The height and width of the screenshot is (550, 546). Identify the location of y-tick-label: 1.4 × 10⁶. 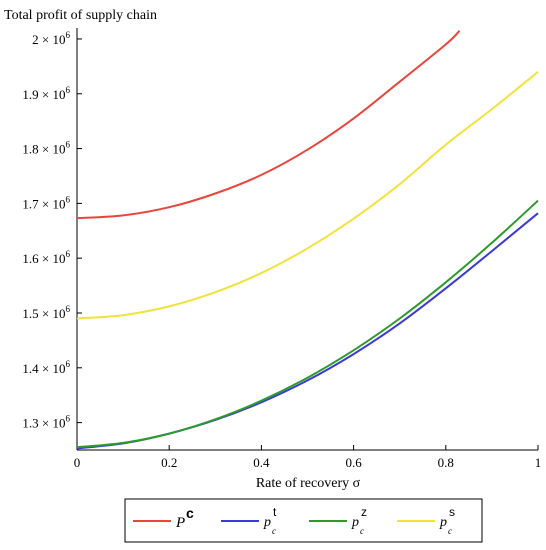
(46, 367).